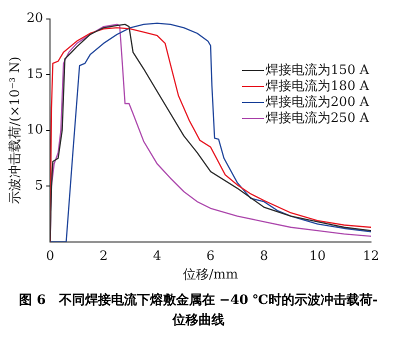  What do you see at coordinates (35, 130) in the screenshot?
I see `y-tick-label: 10` at bounding box center [35, 130].